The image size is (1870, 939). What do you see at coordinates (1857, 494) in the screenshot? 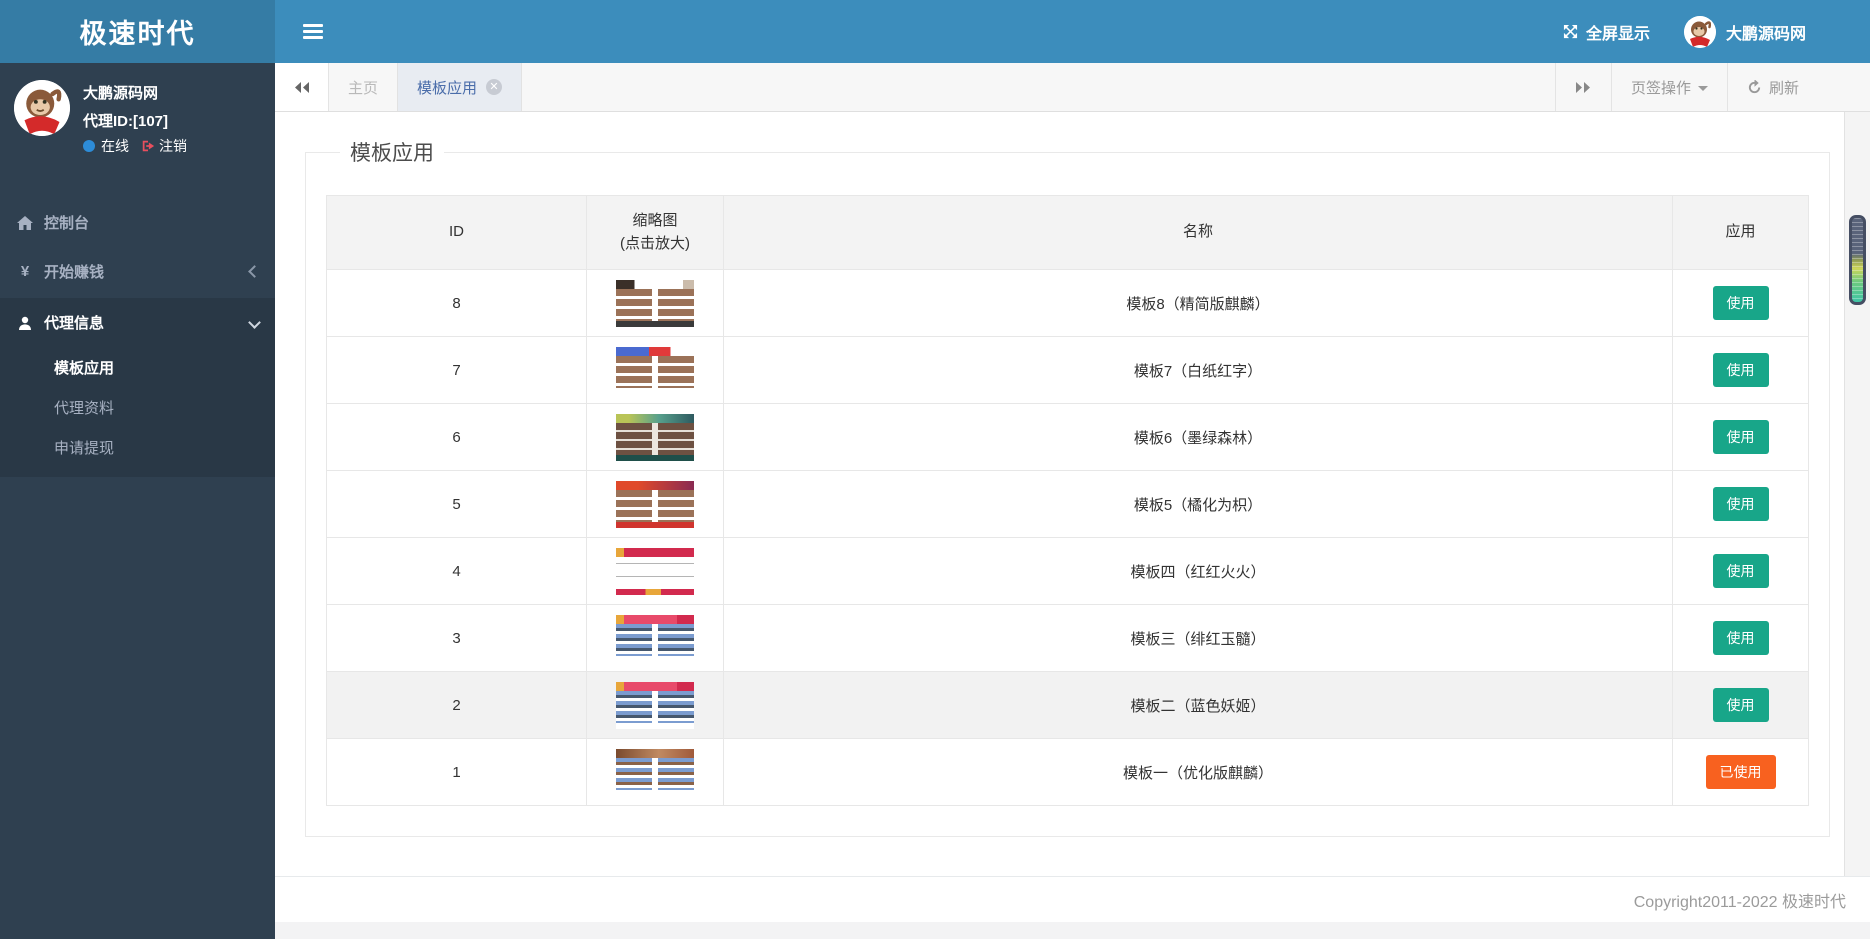
I see `scrollbar-track` at bounding box center [1857, 494].